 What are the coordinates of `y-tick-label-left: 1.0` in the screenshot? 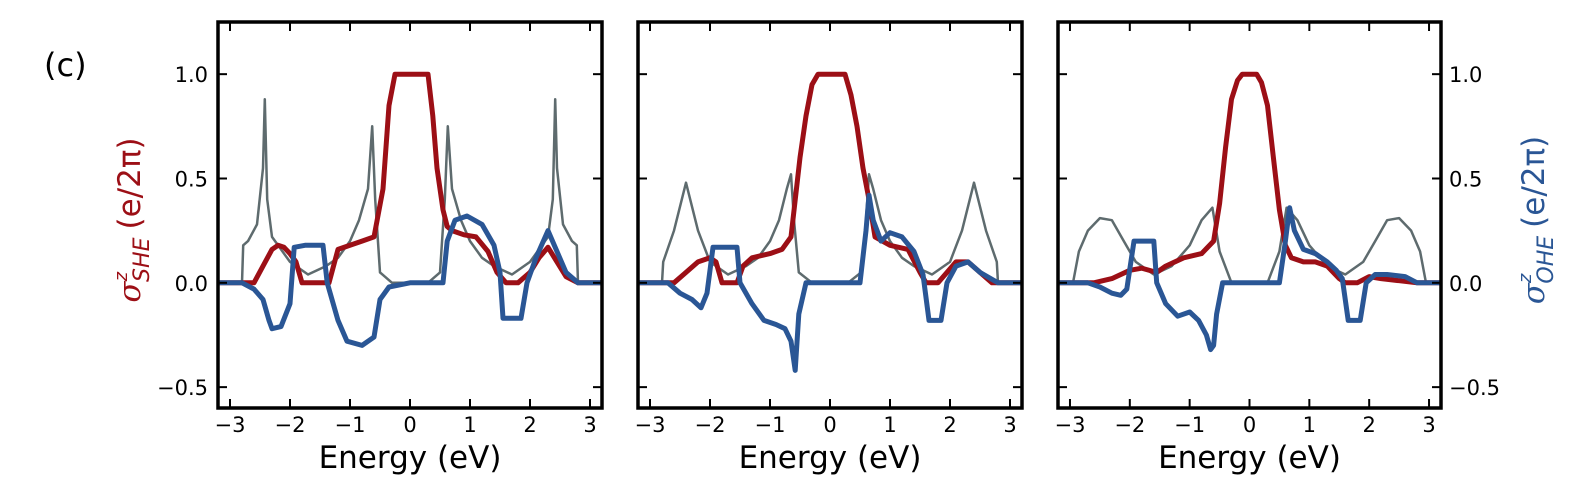 It's located at (191, 75).